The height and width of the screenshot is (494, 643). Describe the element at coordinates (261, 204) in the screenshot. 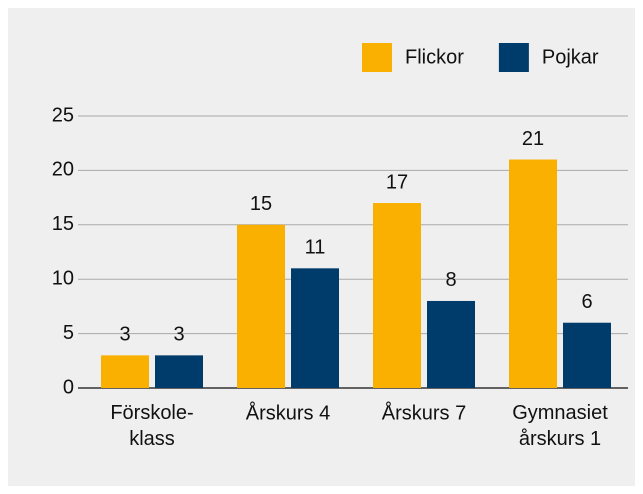

I see `value-label: 15` at that location.